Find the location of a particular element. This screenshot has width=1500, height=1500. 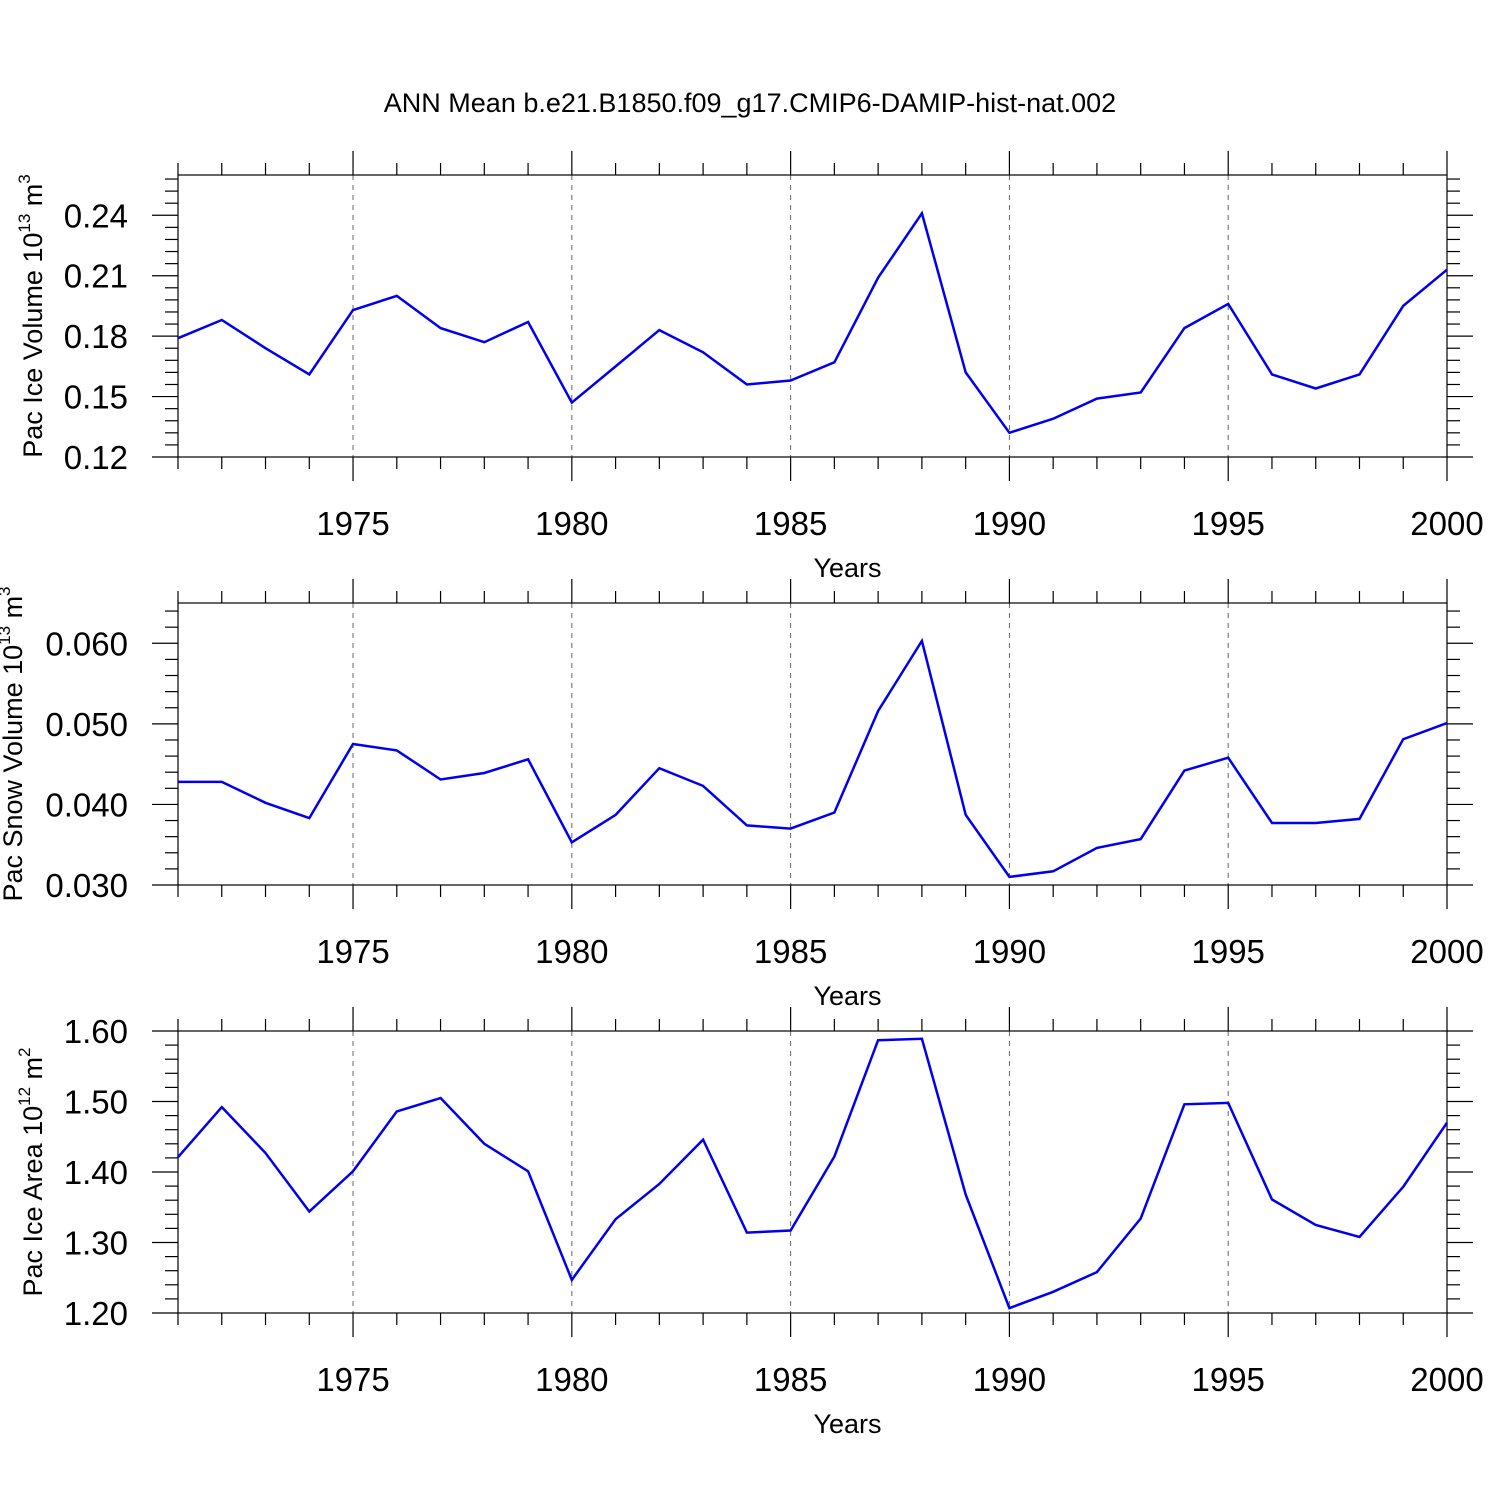

y-tick-label: 0.050 is located at coordinates (86, 724).